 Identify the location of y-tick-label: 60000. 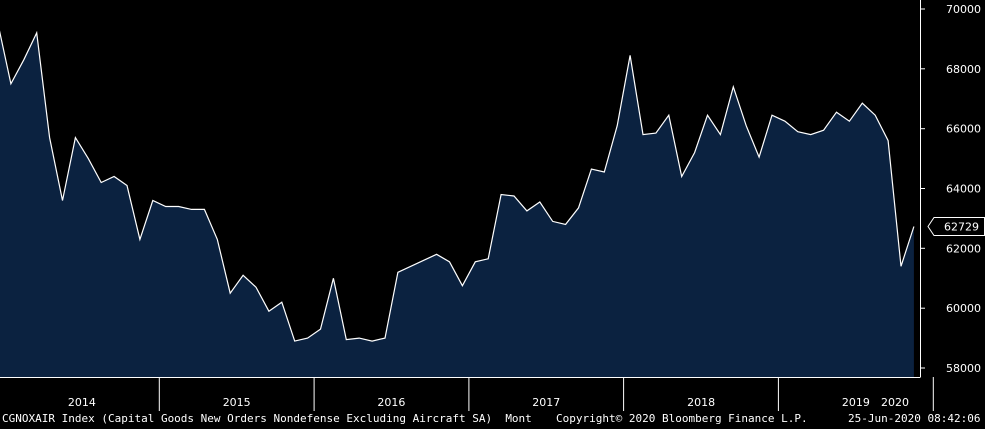
(963, 308).